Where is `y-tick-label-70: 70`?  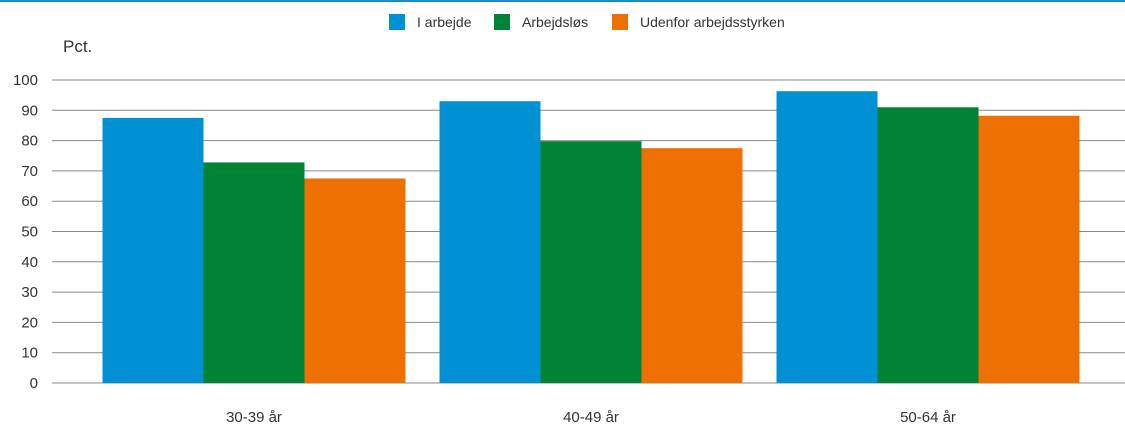 y-tick-label-70: 70 is located at coordinates (29, 171).